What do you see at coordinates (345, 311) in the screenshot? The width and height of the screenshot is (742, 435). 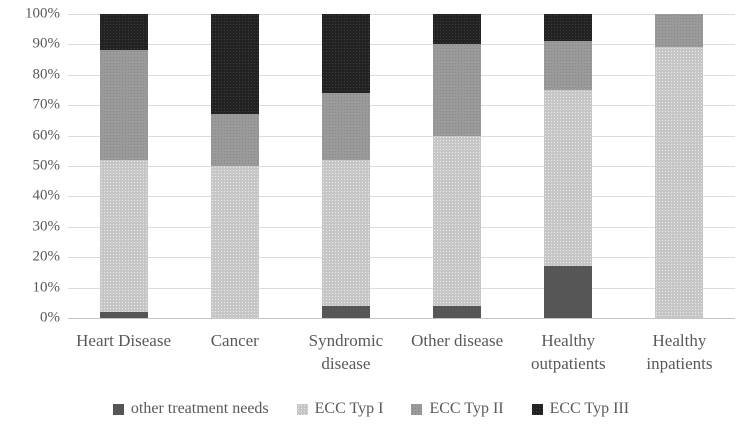 I see `segment-other-treatment-needs-syndromic-disease` at bounding box center [345, 311].